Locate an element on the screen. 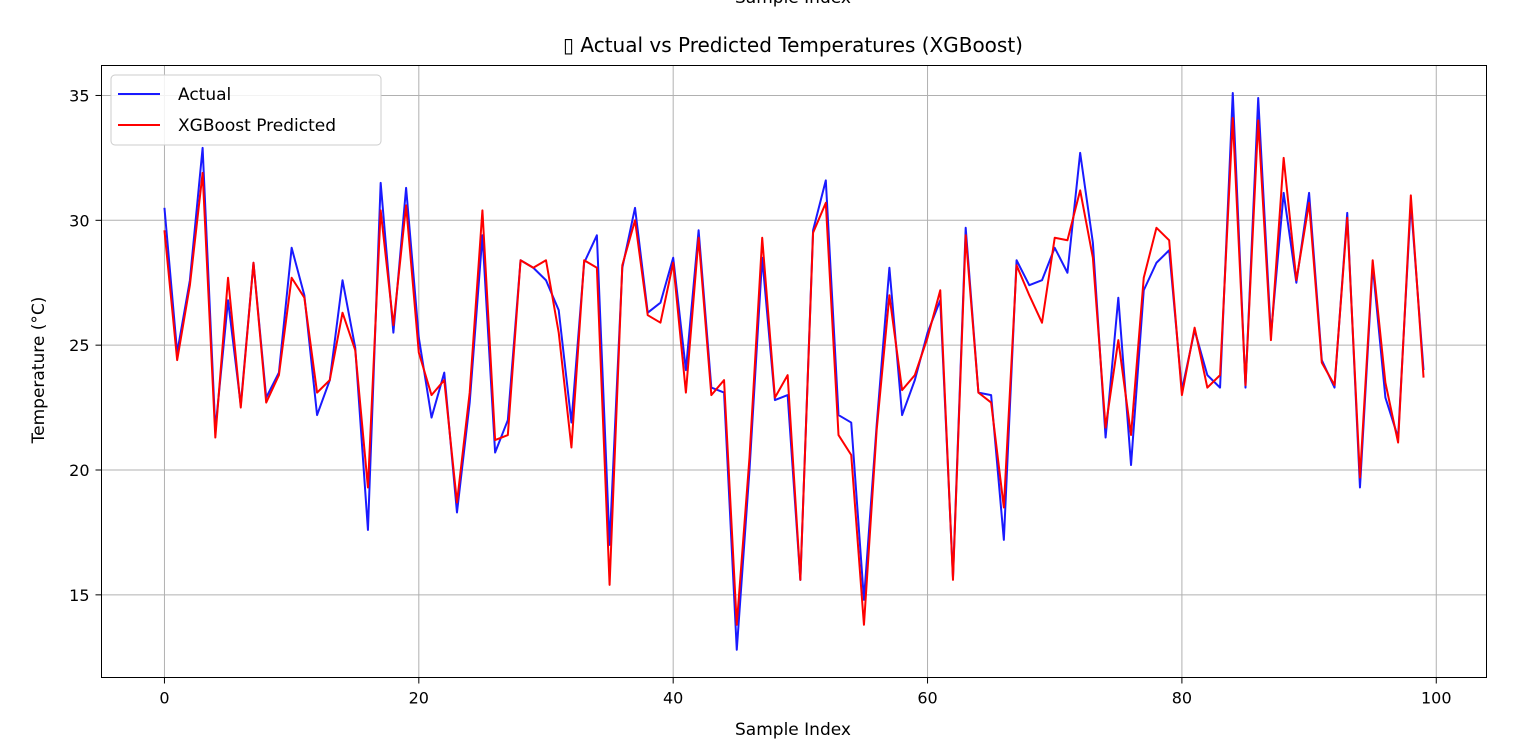 This screenshot has width=1534, height=755. y-tick-label: 35 is located at coordinates (79, 95).